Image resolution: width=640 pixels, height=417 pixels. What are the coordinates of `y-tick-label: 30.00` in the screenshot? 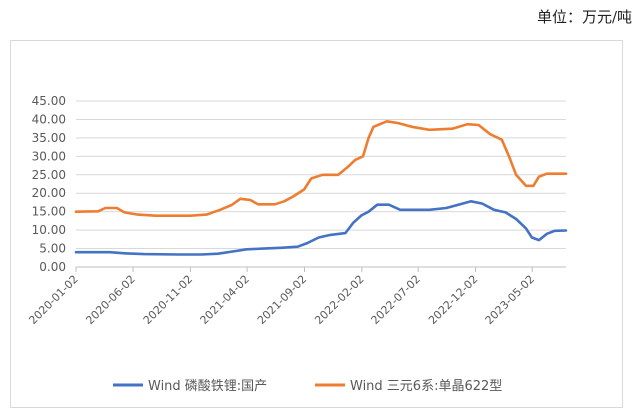 It's located at (49, 156).